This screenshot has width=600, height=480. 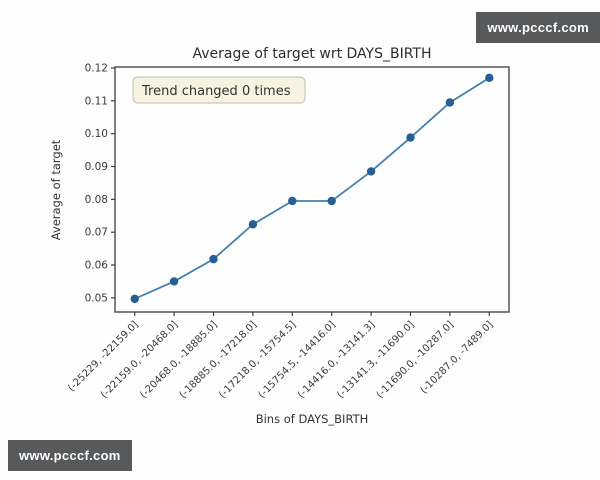 I want to click on x-tick-label: (-14416.0, -13141.3], so click(x=336, y=359).